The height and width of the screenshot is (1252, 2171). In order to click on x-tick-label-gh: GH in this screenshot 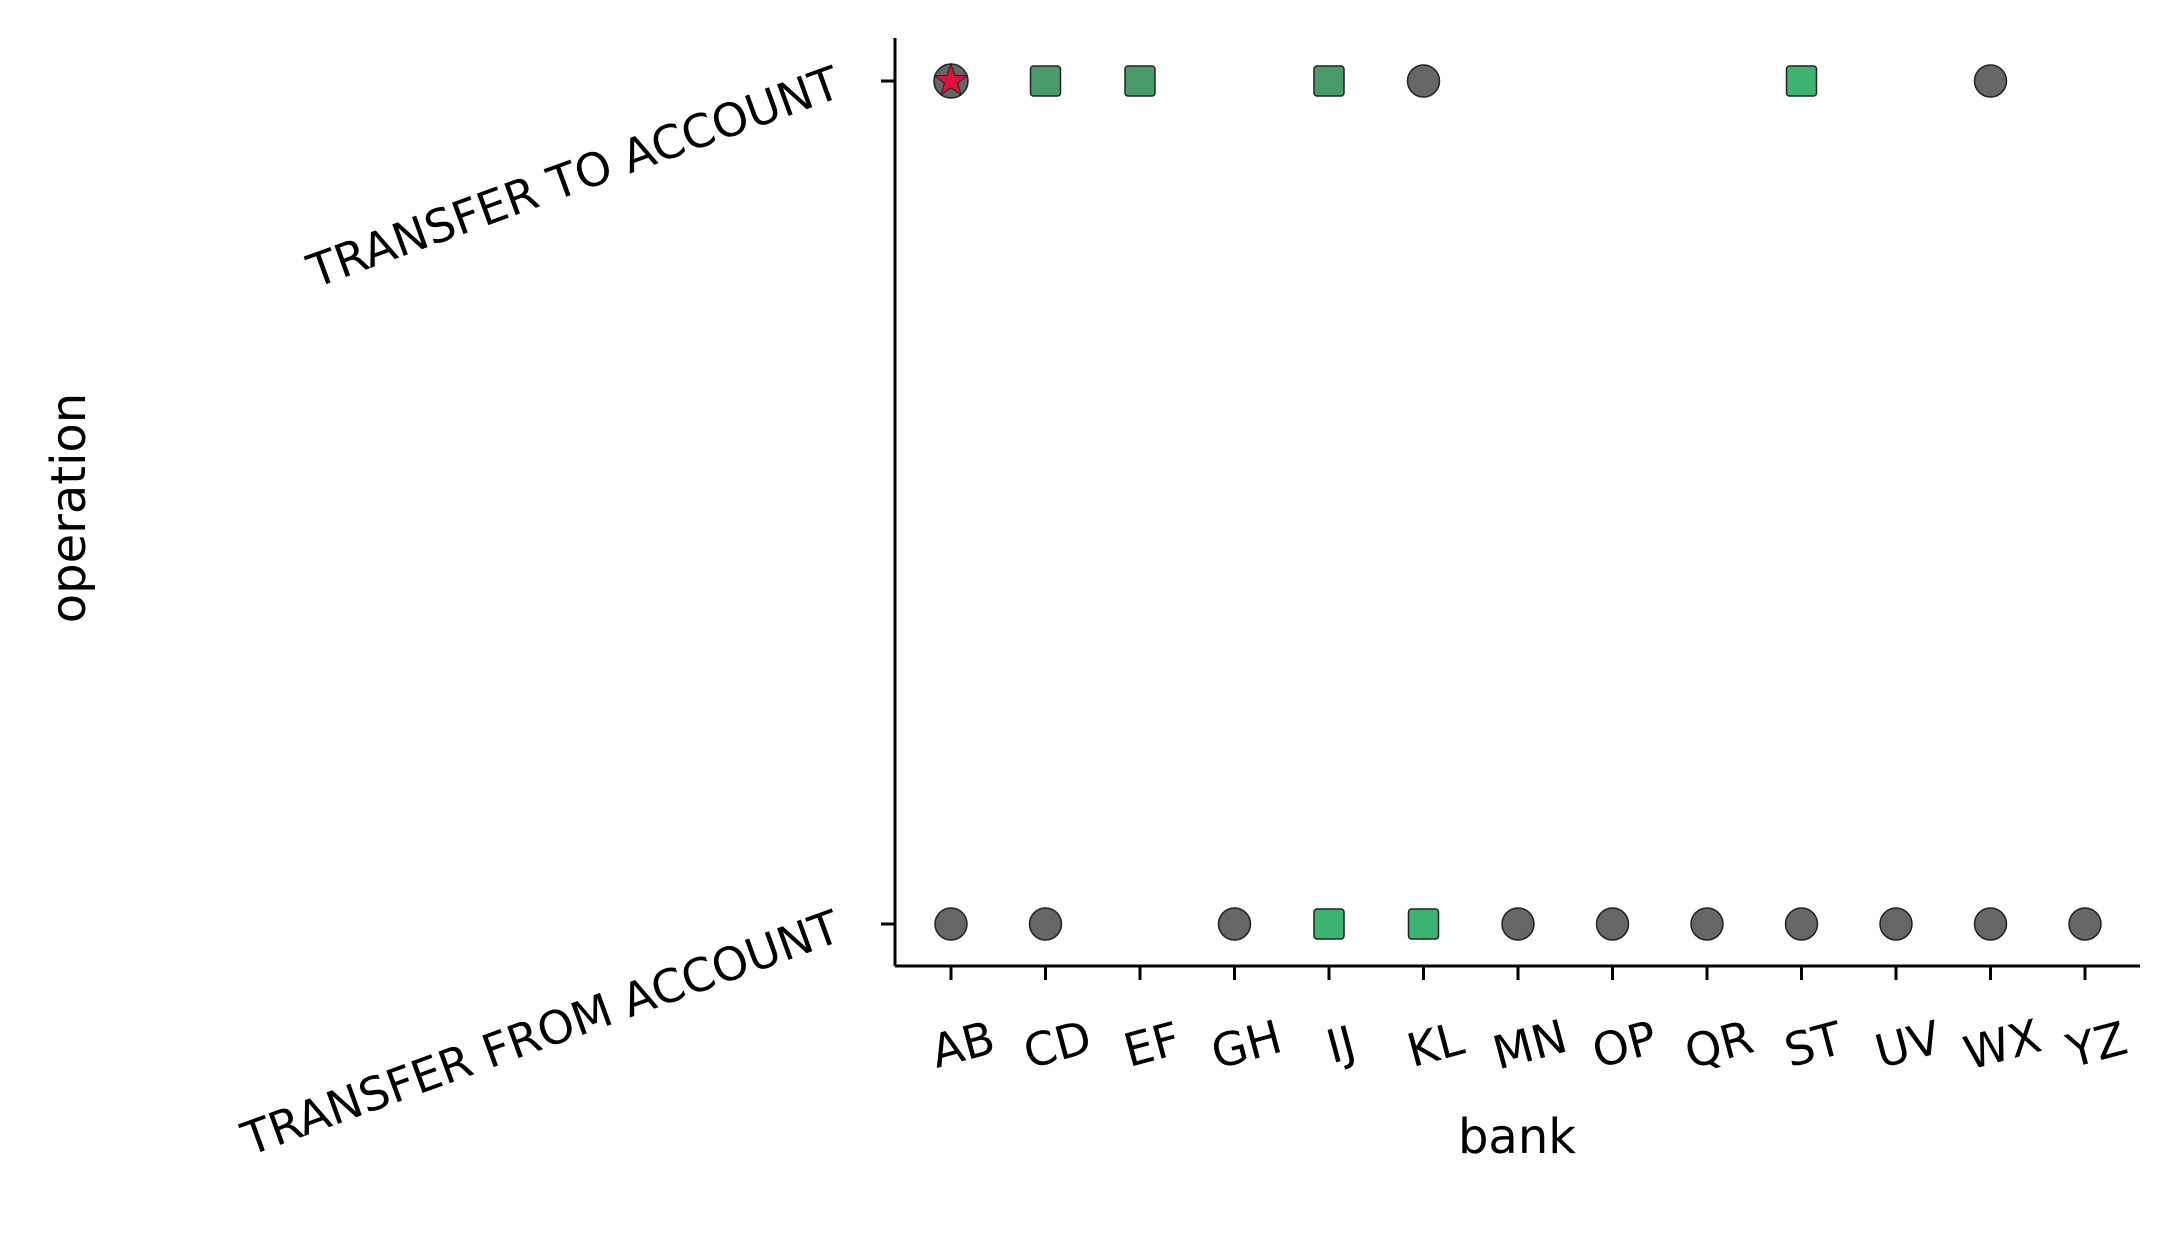, I will do `click(1246, 1044)`.